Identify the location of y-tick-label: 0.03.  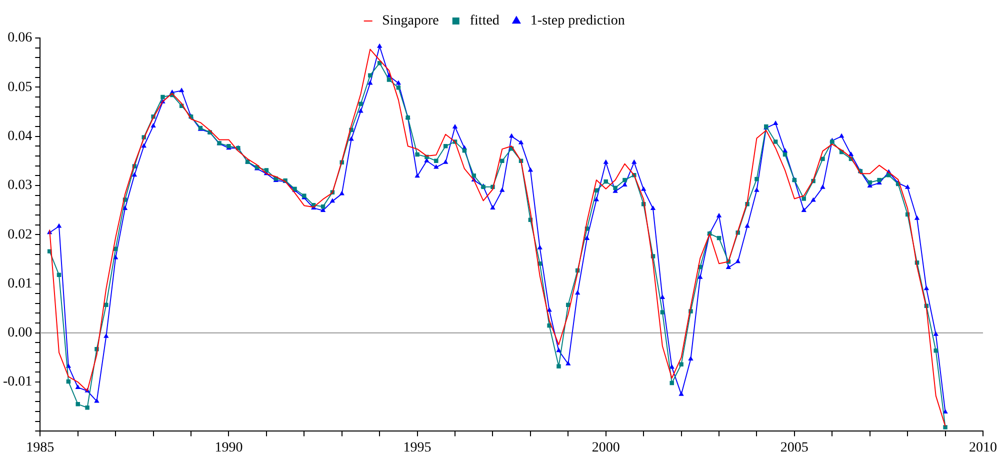
(20, 186).